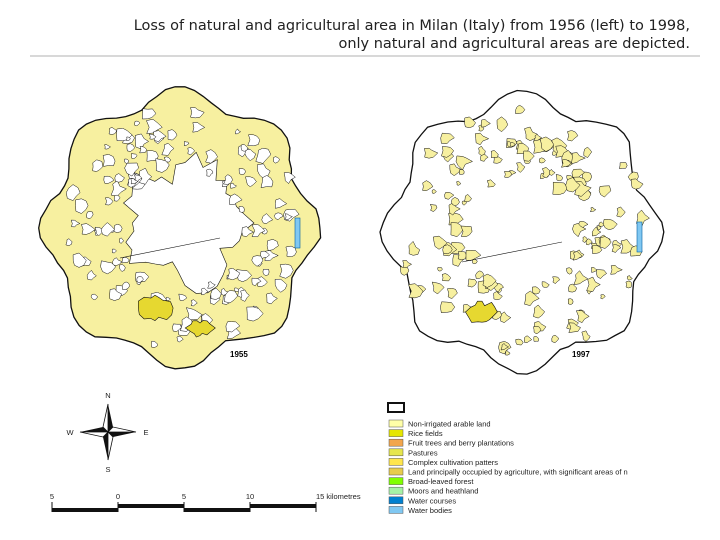 Image resolution: width=720 pixels, height=540 pixels. What do you see at coordinates (639, 237) in the screenshot?
I see `water-body` at bounding box center [639, 237].